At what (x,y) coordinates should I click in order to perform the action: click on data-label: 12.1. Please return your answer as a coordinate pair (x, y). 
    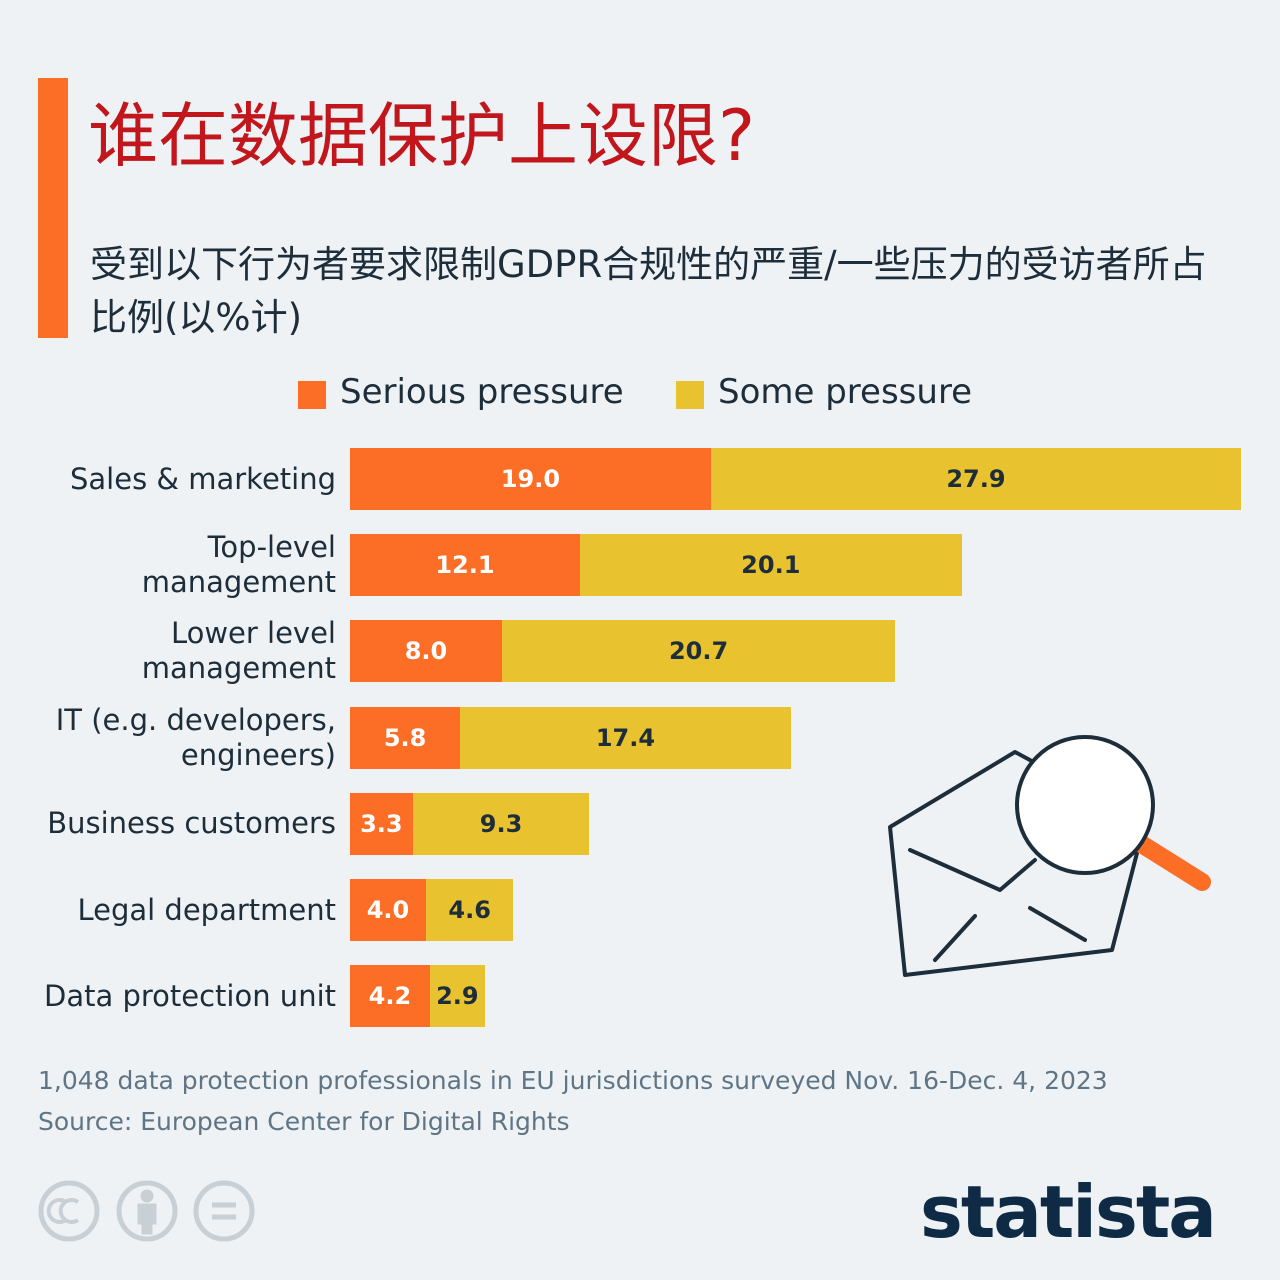
    Looking at the image, I should click on (465, 565).